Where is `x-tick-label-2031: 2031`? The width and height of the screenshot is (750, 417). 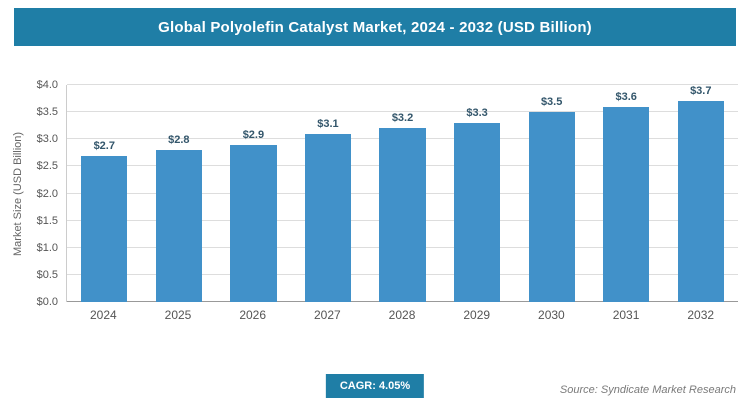
x-tick-label-2031: 2031 is located at coordinates (626, 315).